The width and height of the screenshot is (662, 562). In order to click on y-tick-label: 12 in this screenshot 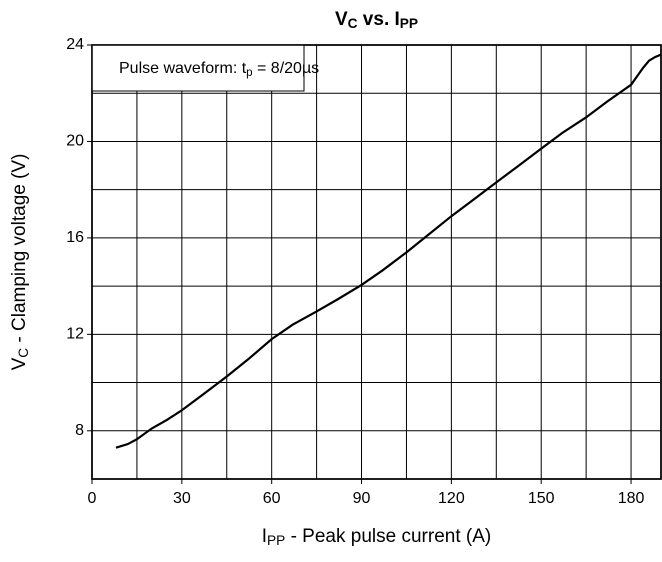, I will do `click(75, 334)`.